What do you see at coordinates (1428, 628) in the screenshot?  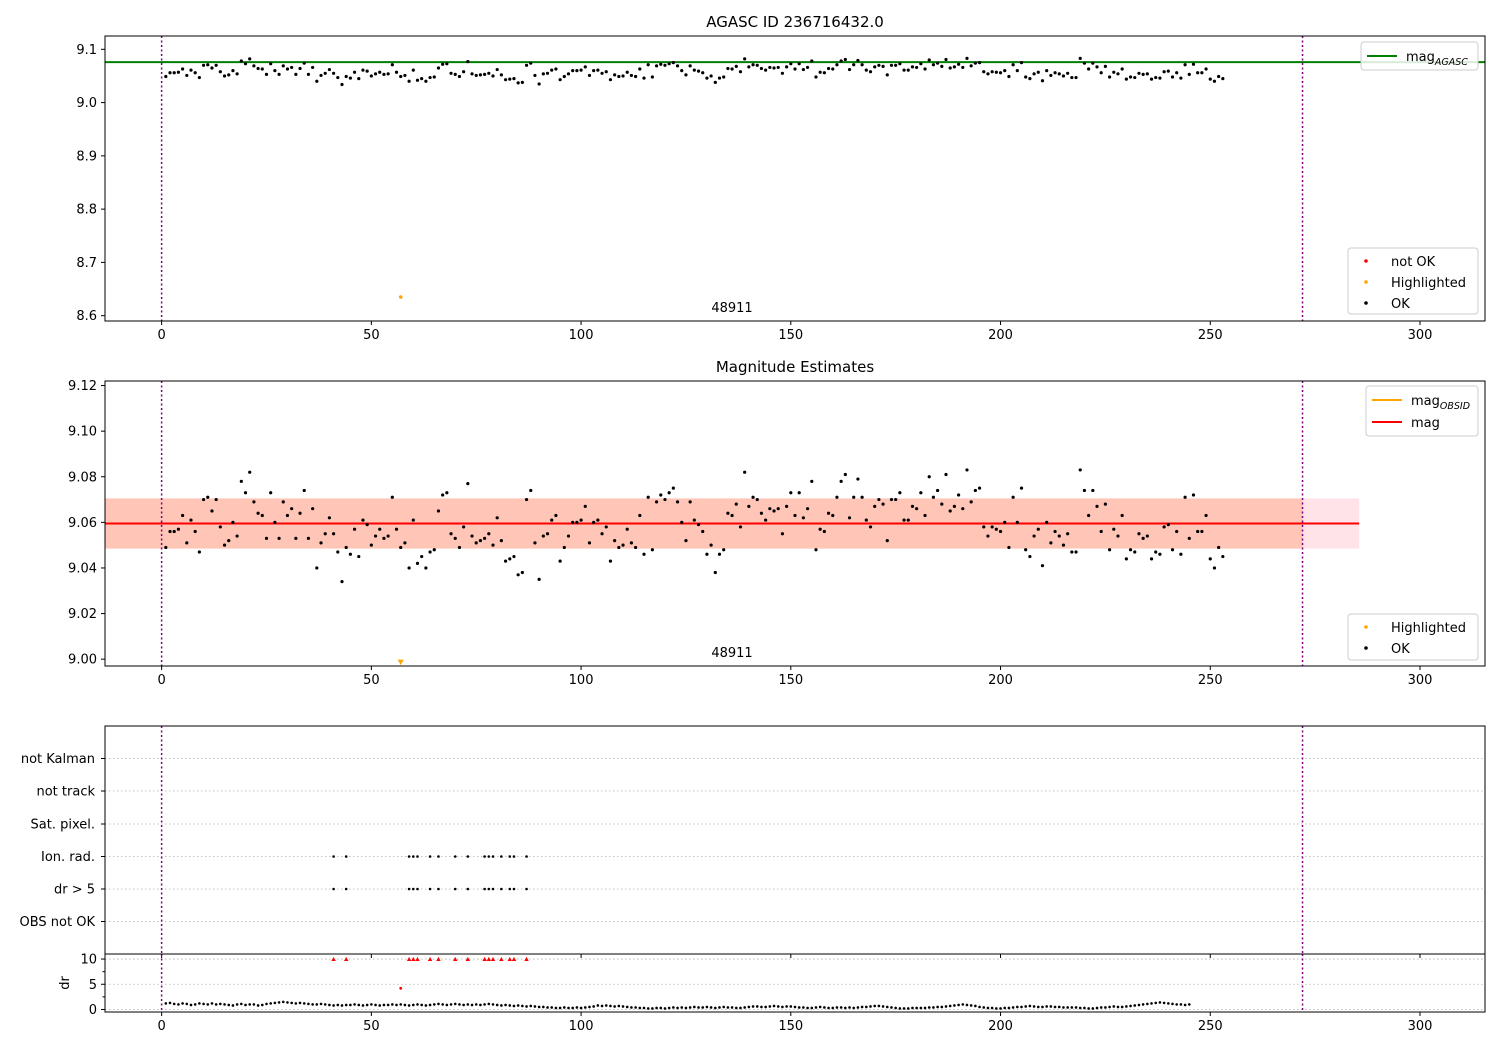 I see `magnitude-point-legend-label-0: Highlighted` at bounding box center [1428, 628].